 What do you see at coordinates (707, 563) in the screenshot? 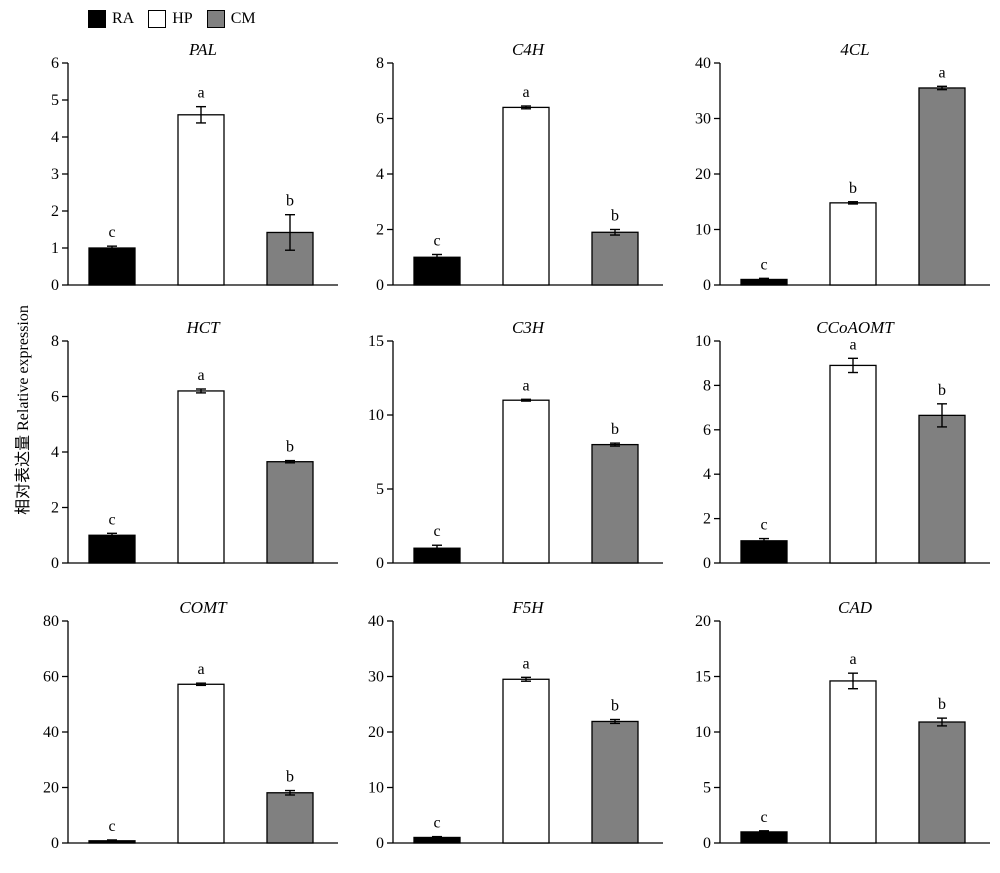
I see `chart-6-y-tick-label-0: 0` at bounding box center [707, 563].